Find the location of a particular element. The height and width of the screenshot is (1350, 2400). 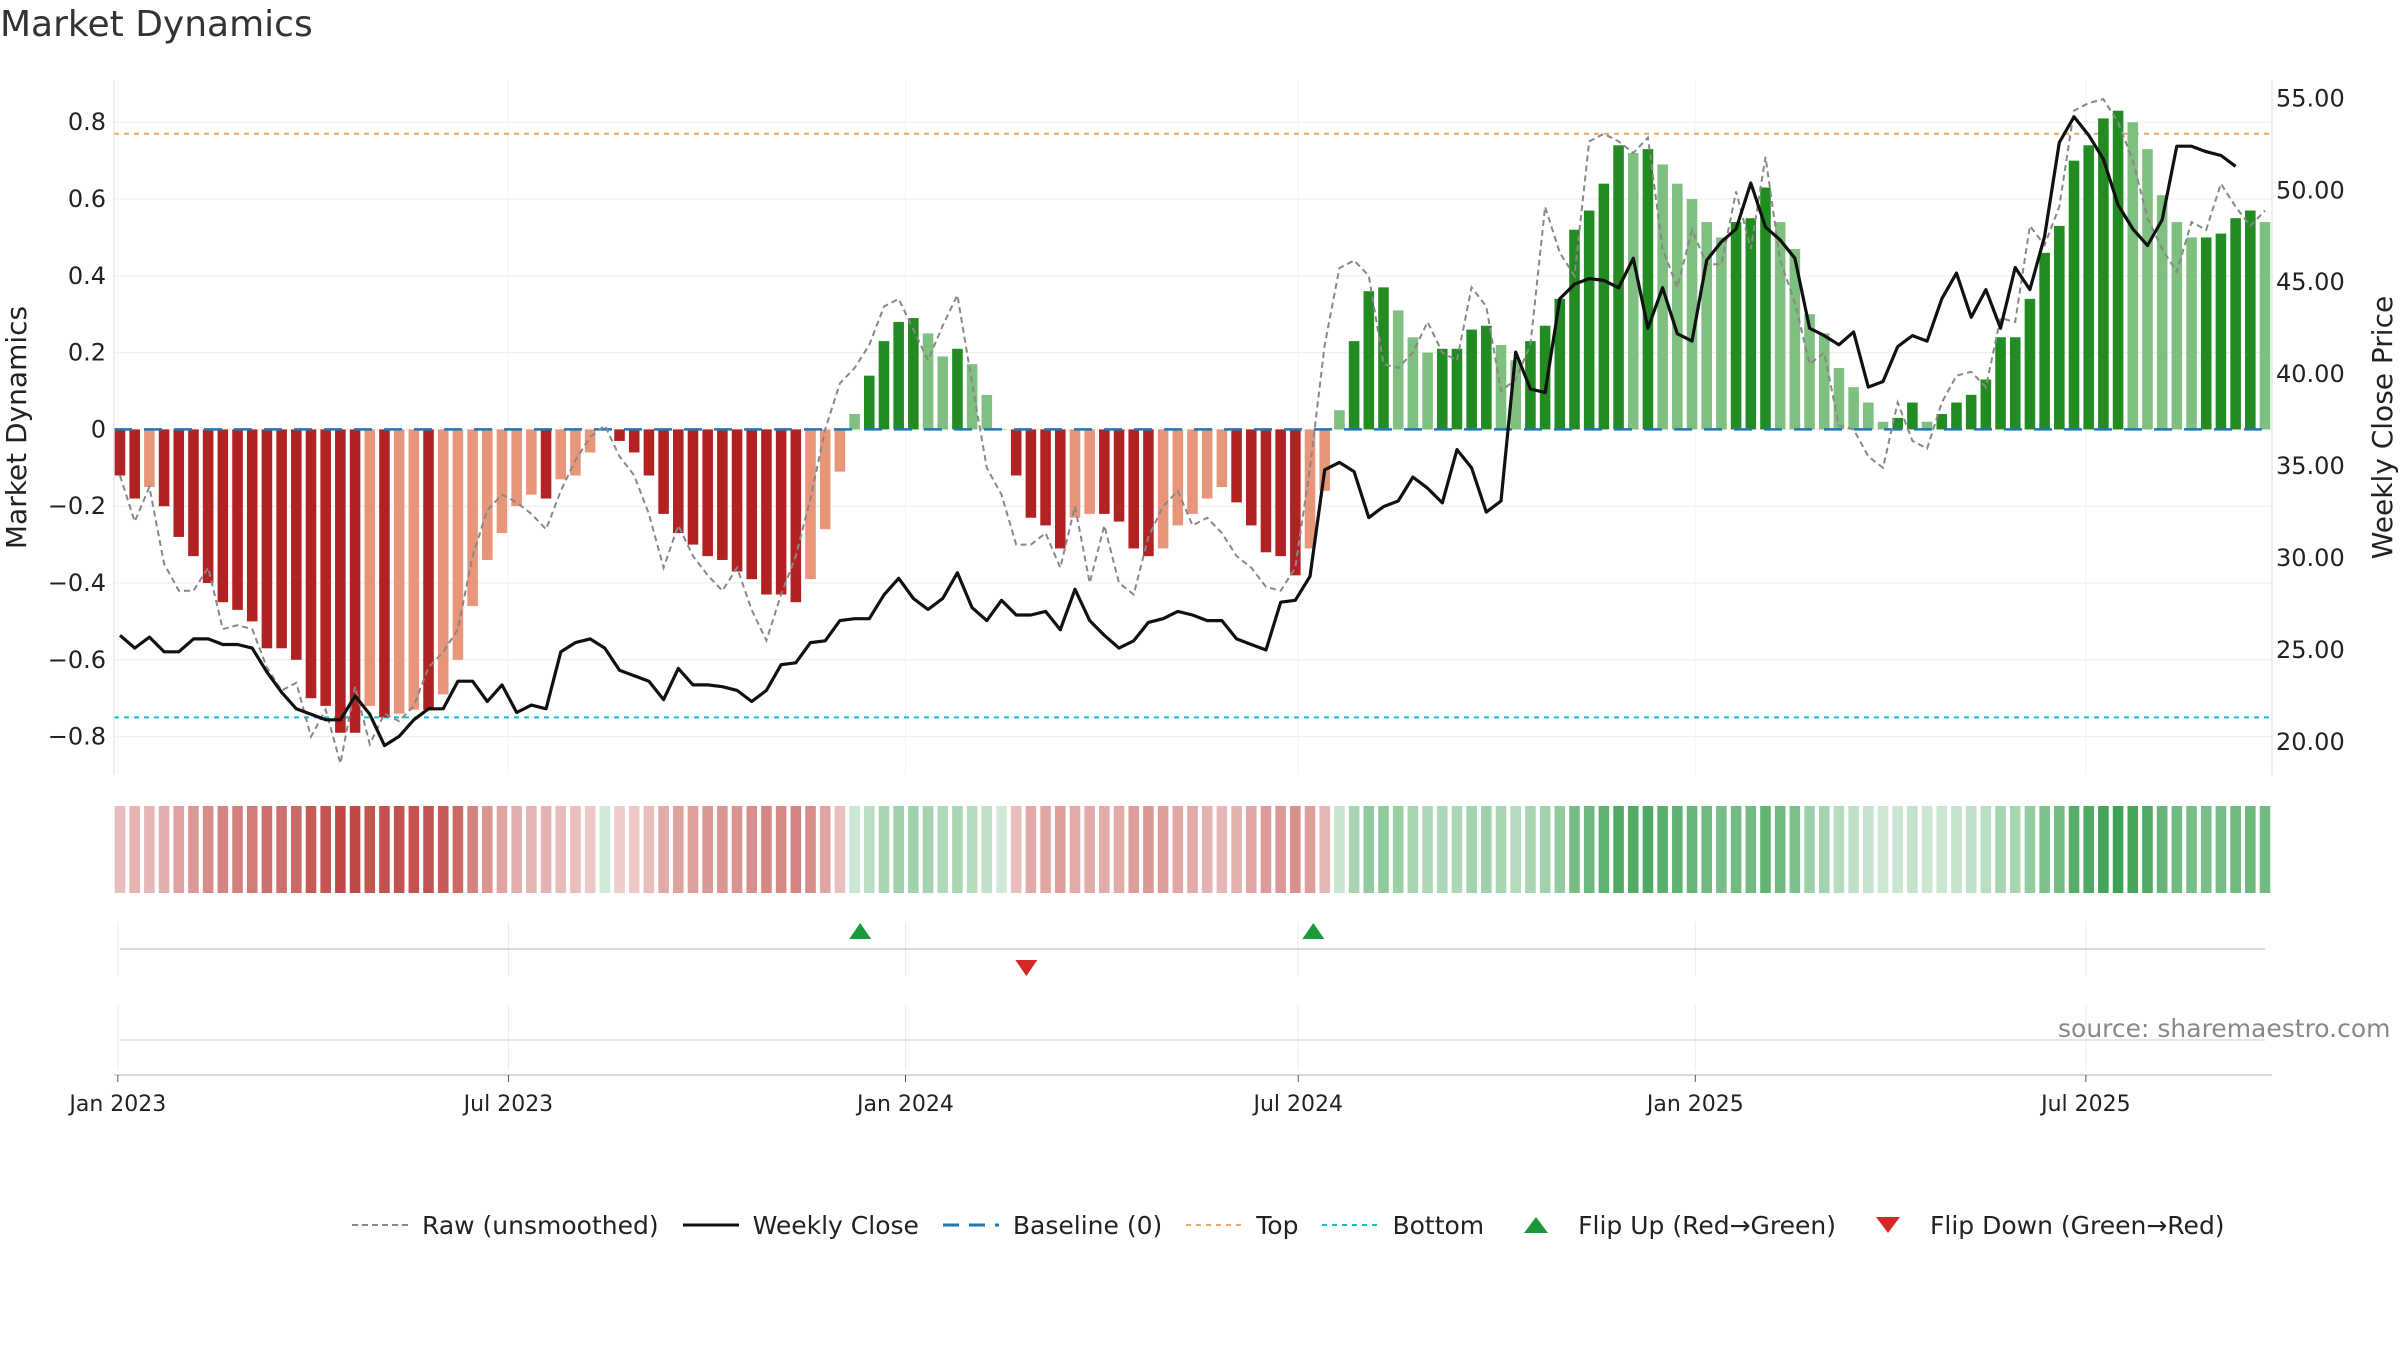

y-tick-label: −0.6 is located at coordinates (77, 660).